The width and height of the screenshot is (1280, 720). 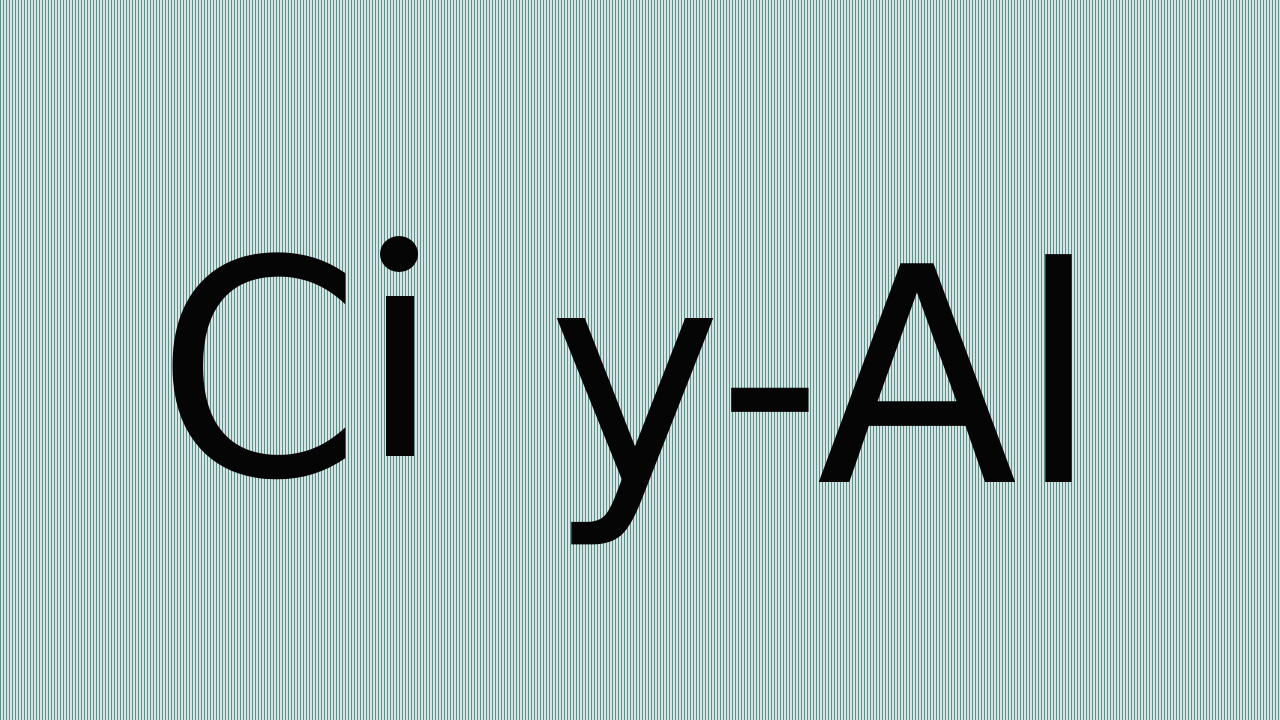 I want to click on banner-letter-i, so click(x=399, y=347).